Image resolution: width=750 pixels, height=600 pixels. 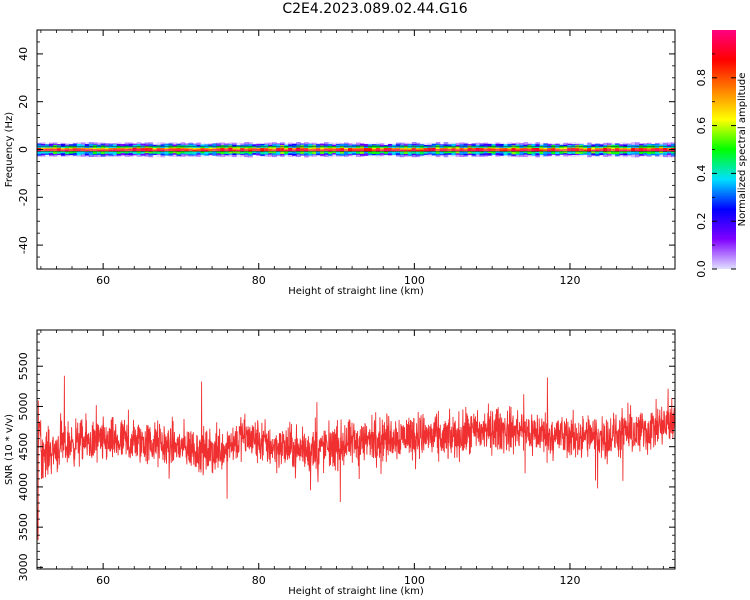 I want to click on y-tick-label: 3000, so click(x=23, y=567).